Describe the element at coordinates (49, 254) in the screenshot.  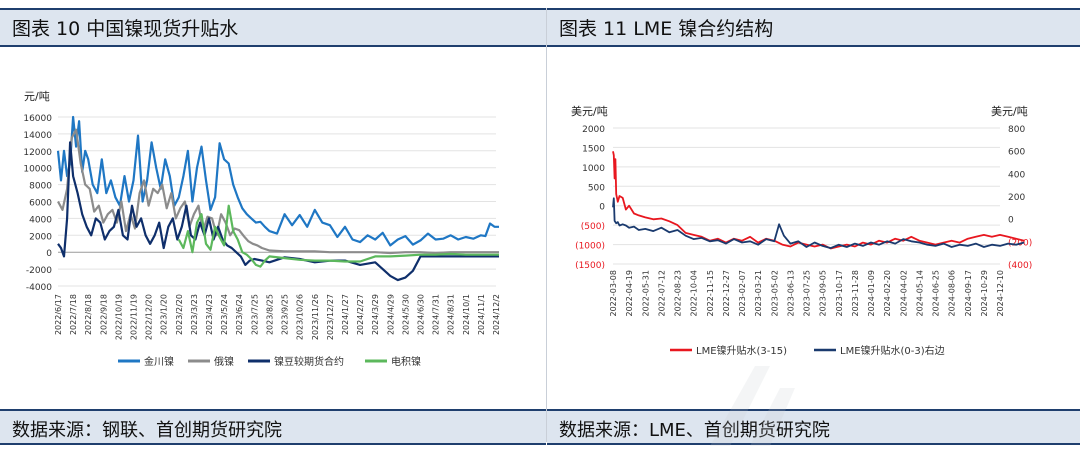
I see `y-tick-label: 0` at that location.